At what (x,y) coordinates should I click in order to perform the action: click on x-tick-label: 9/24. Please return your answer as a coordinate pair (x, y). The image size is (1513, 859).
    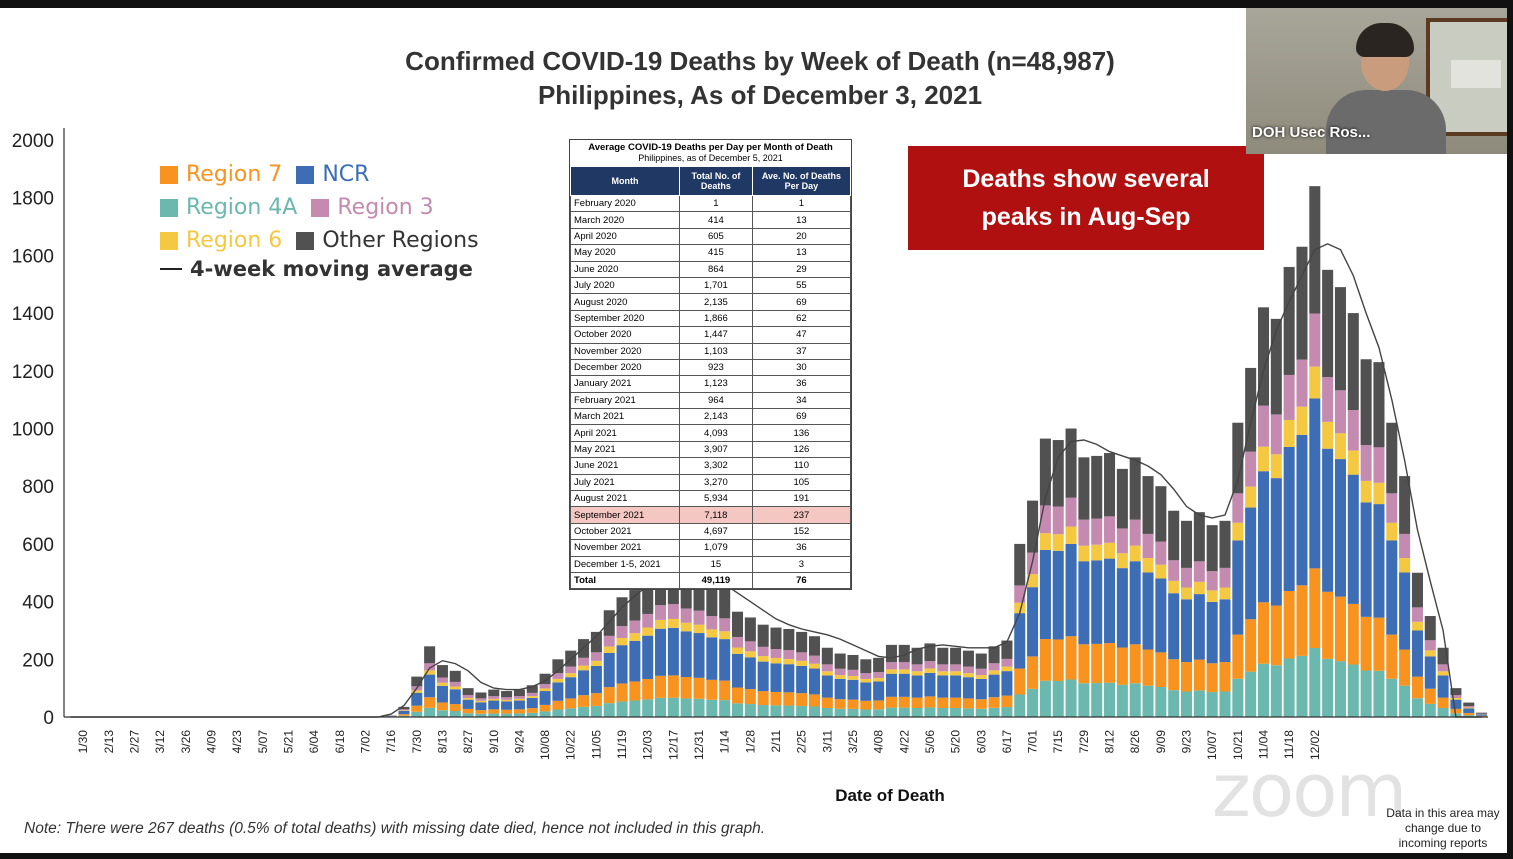
    Looking at the image, I should click on (519, 742).